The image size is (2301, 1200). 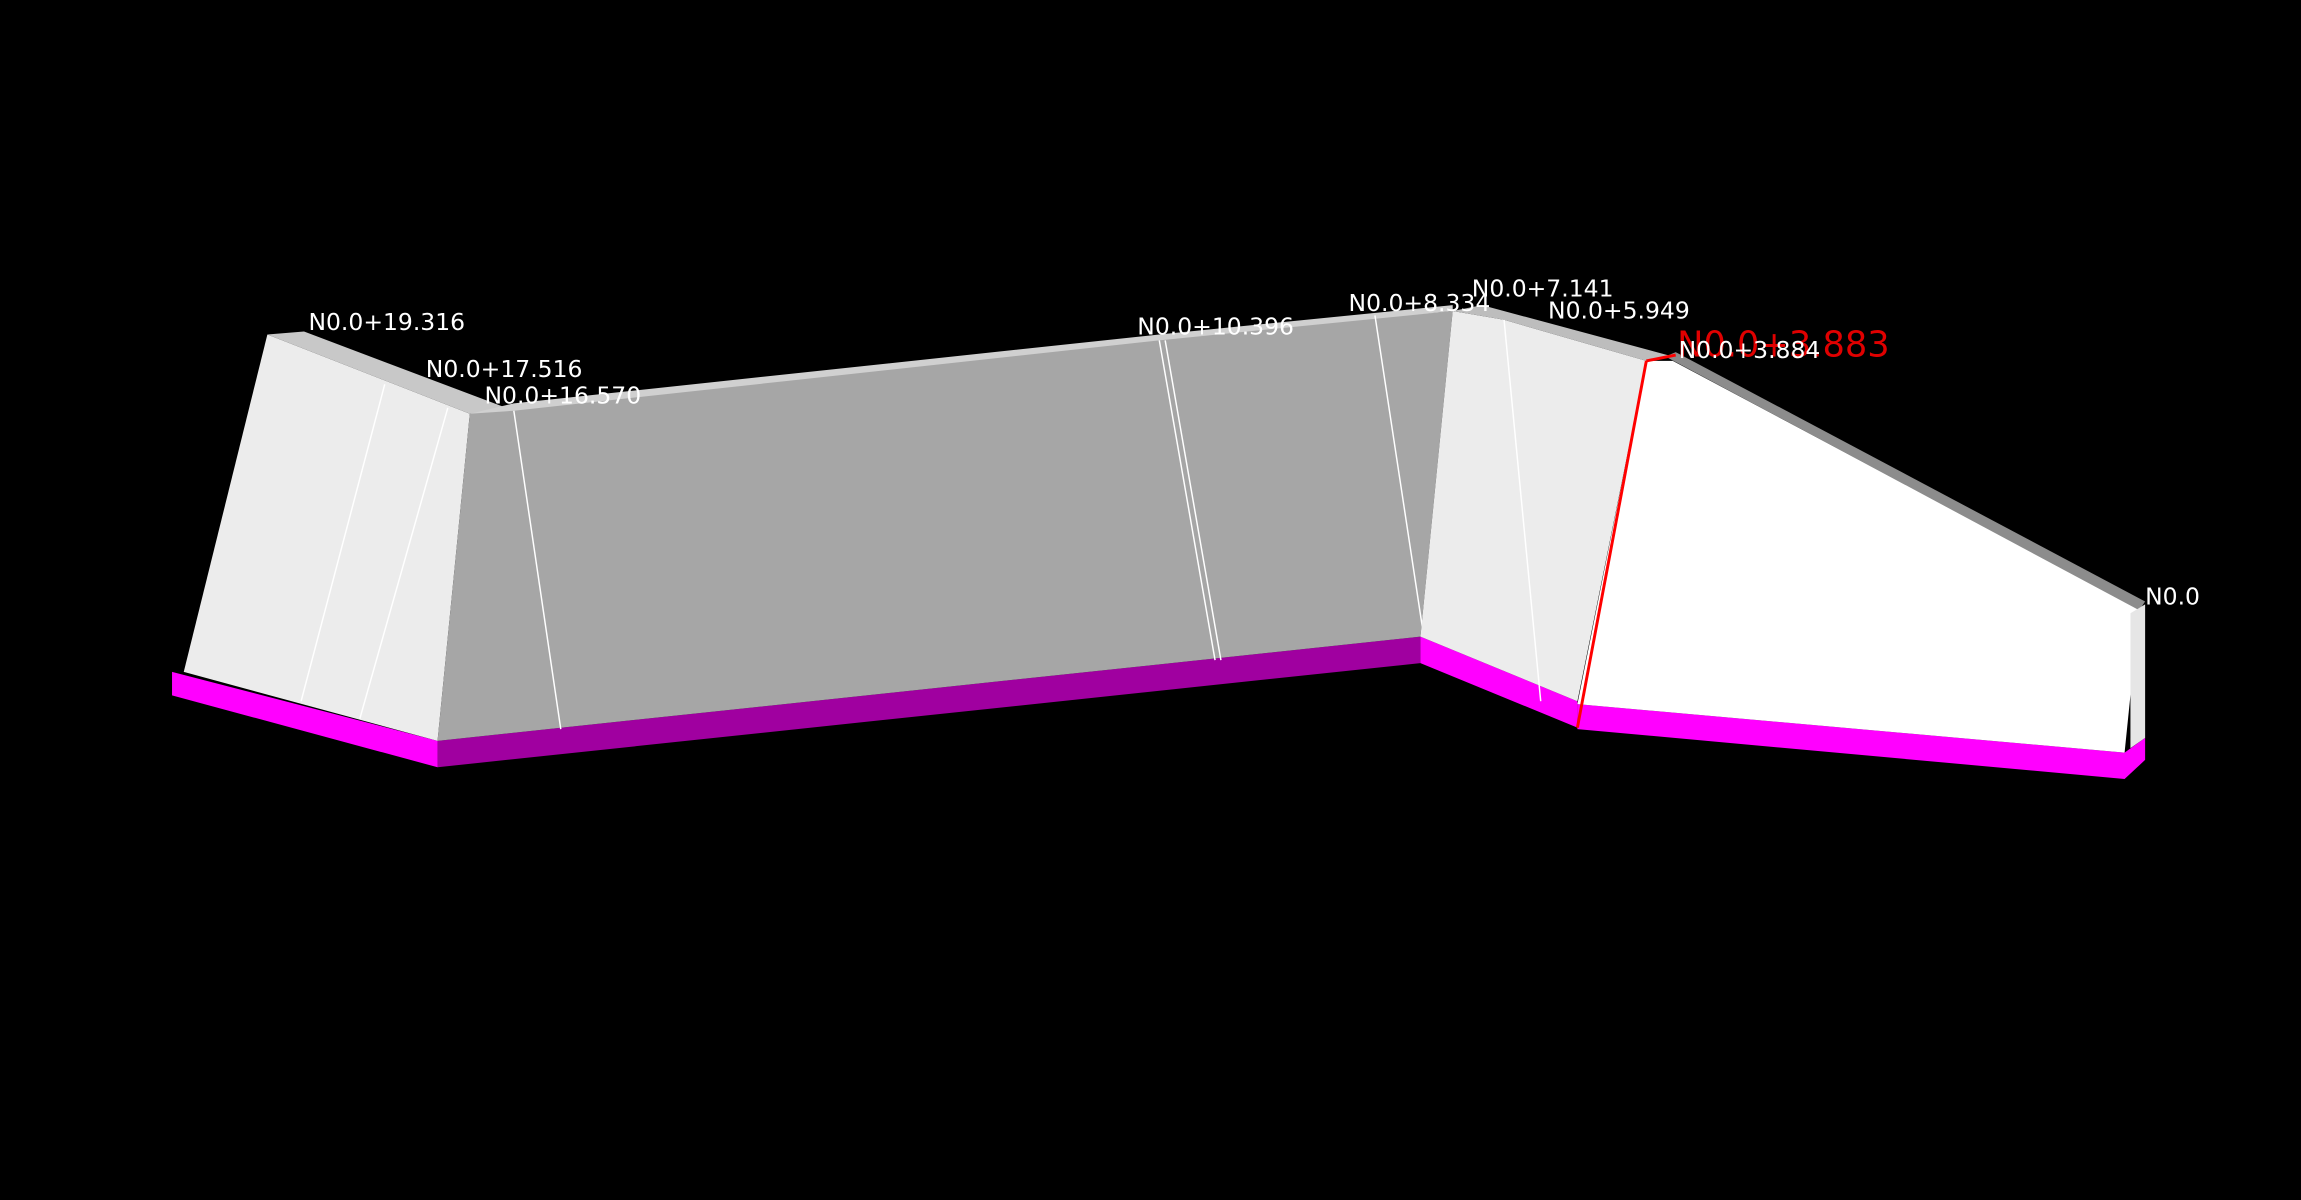 I want to click on station-label: N0.0+8.334, so click(x=1420, y=303).